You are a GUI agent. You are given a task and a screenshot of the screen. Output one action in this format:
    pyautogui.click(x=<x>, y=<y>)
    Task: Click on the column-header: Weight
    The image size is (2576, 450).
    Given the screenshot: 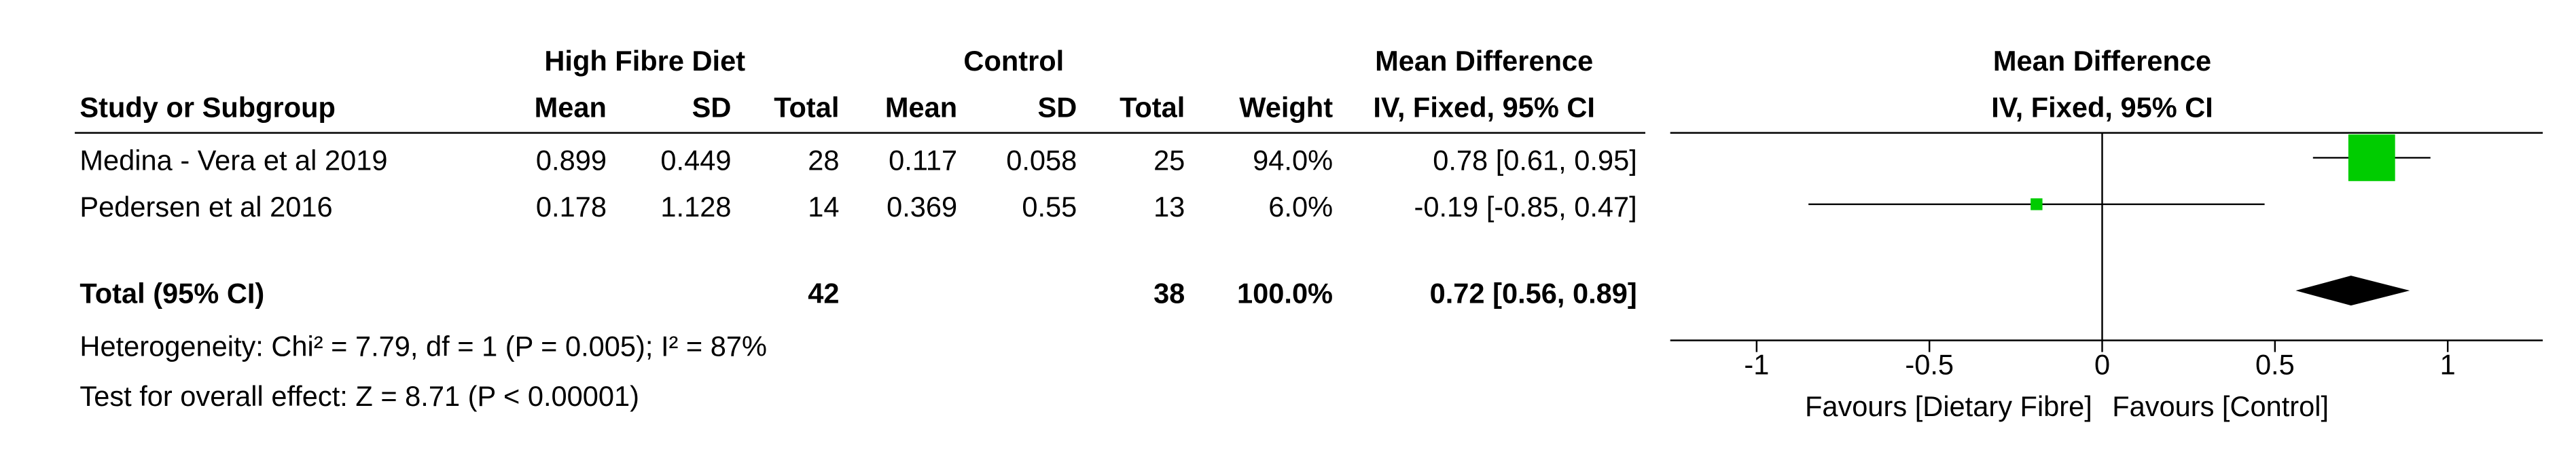 What is the action you would take?
    pyautogui.click(x=1286, y=107)
    